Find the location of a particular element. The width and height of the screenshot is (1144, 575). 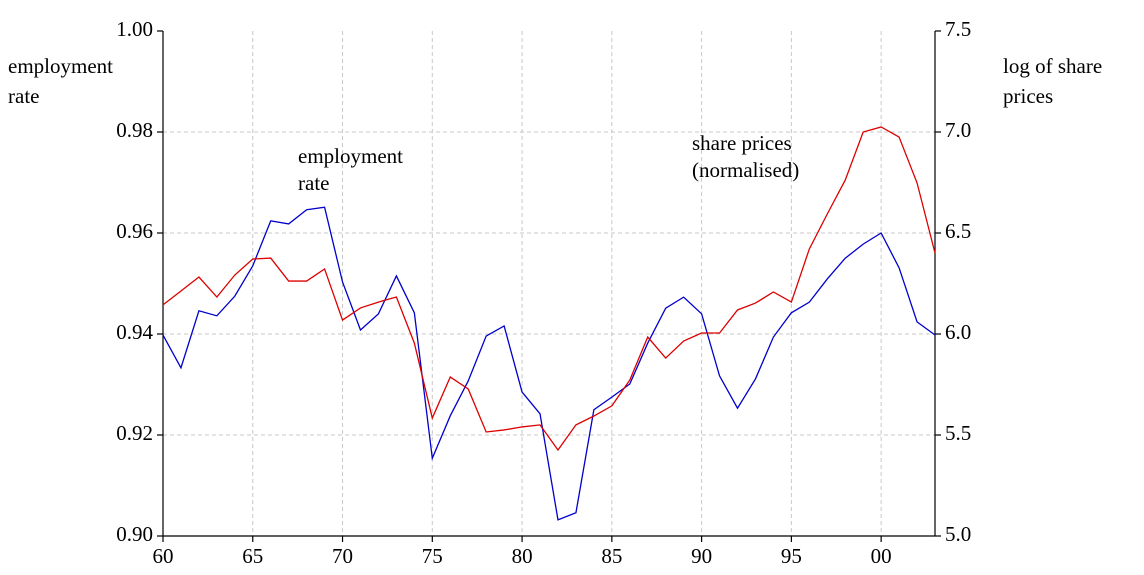

y2-tick-label: 5.0 is located at coordinates (958, 534).